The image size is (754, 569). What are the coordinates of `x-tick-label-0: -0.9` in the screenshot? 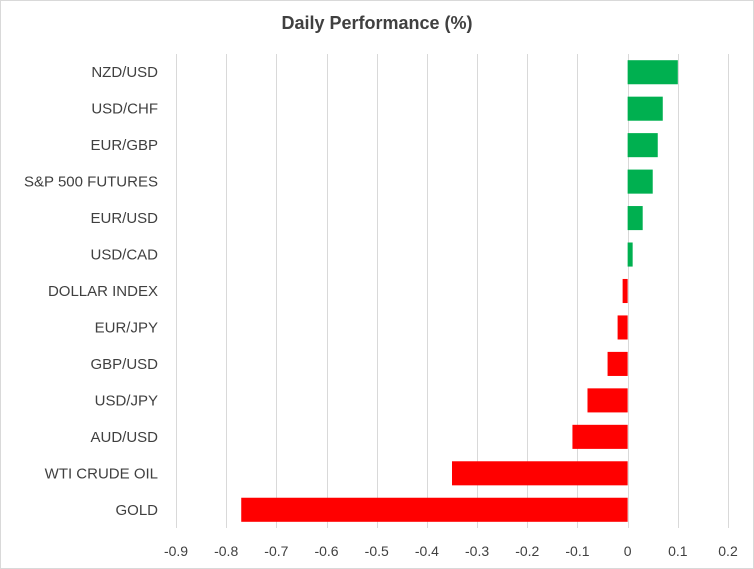 It's located at (176, 551).